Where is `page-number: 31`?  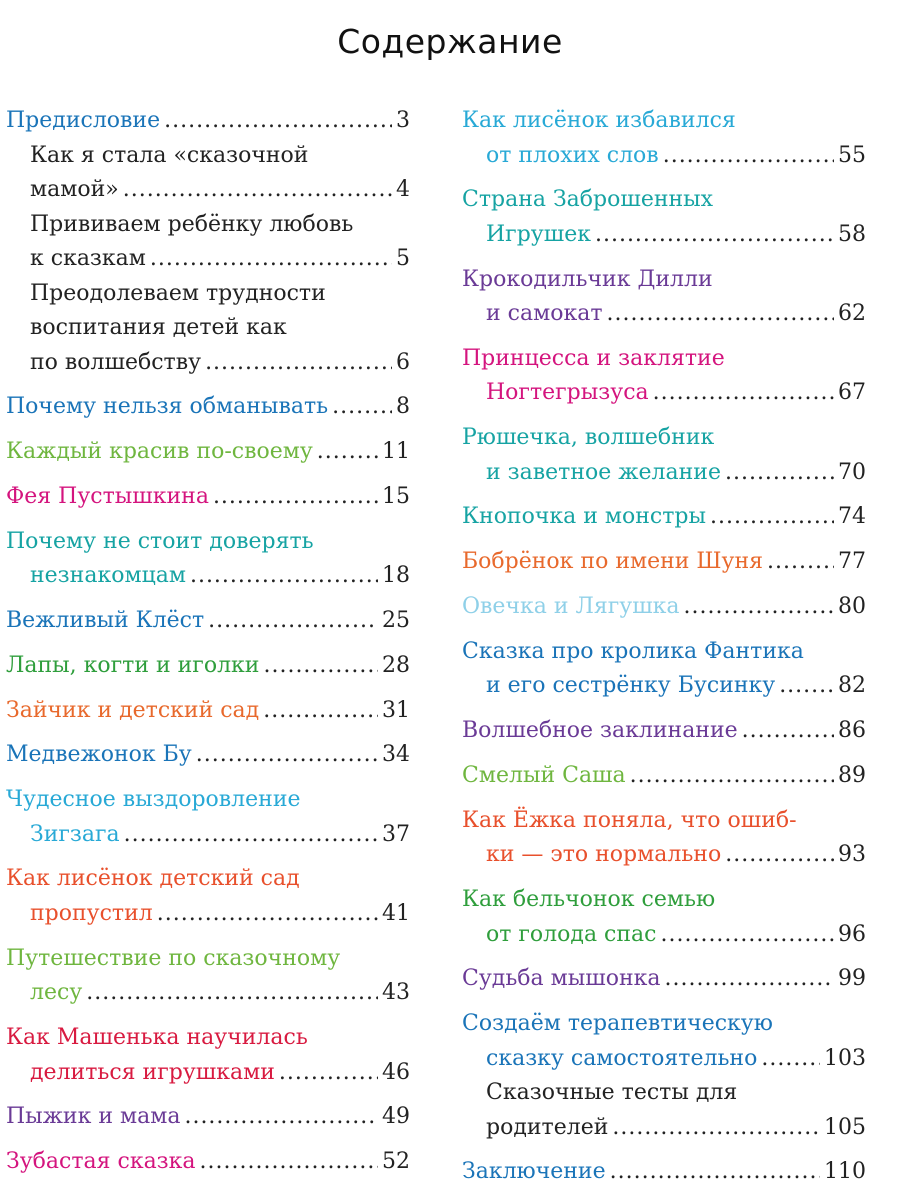
page-number: 31 is located at coordinates (396, 710).